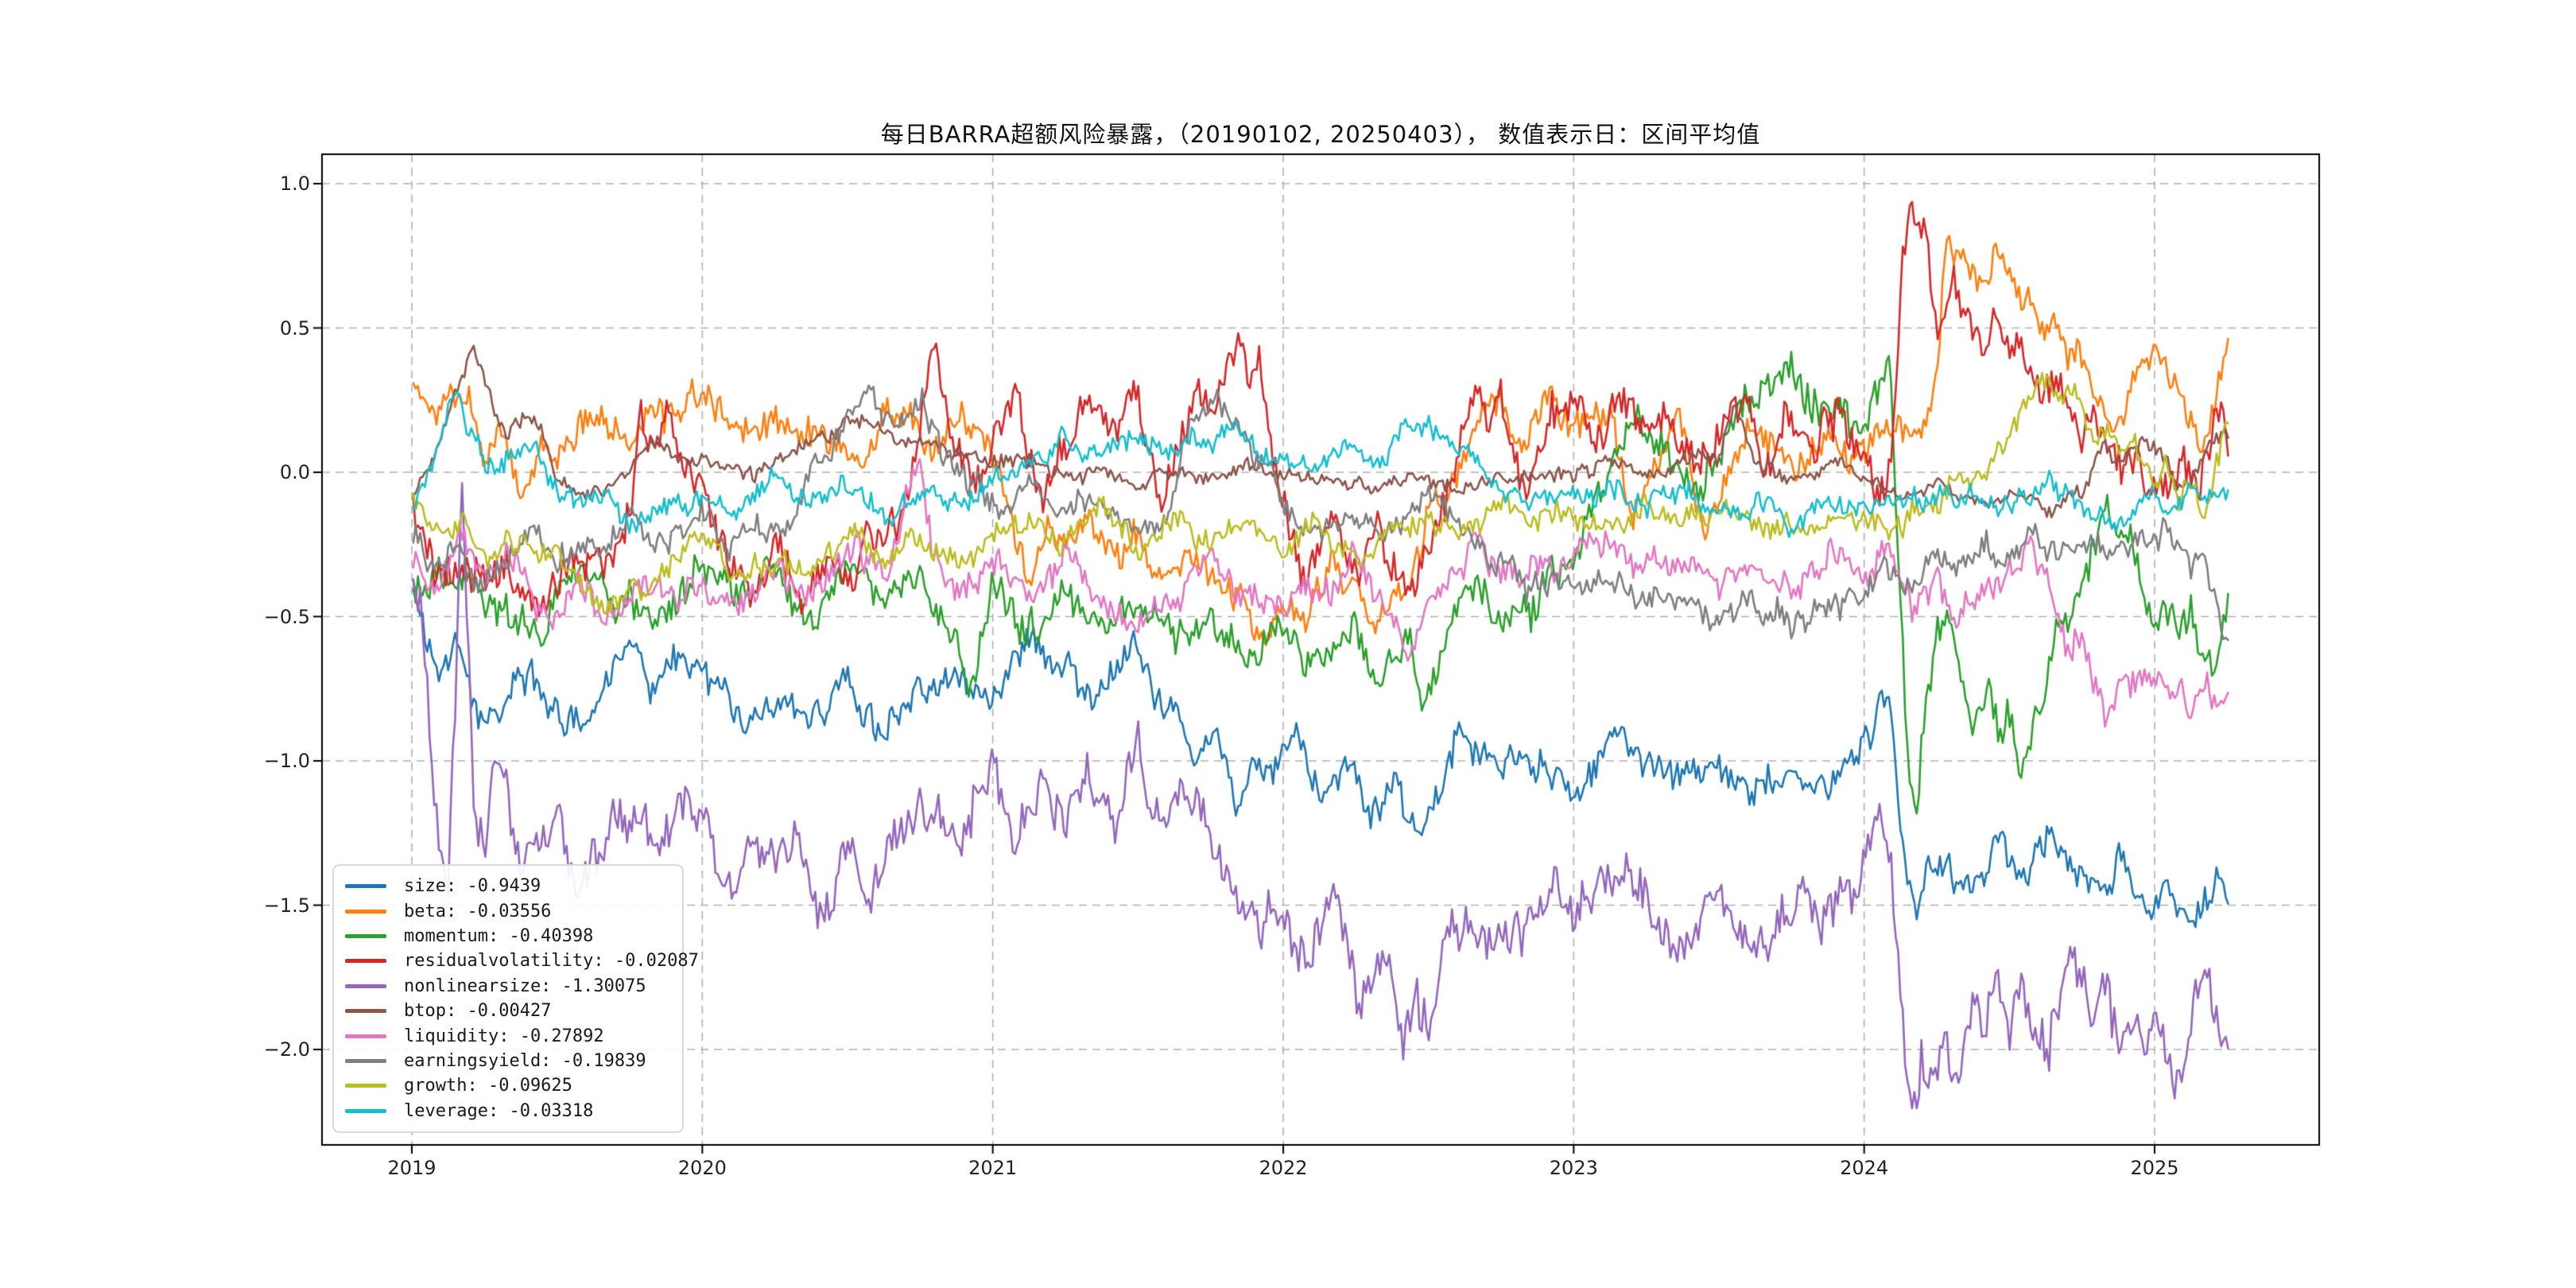 The width and height of the screenshot is (2576, 1288). I want to click on y-tick-label: 0.0, so click(294, 472).